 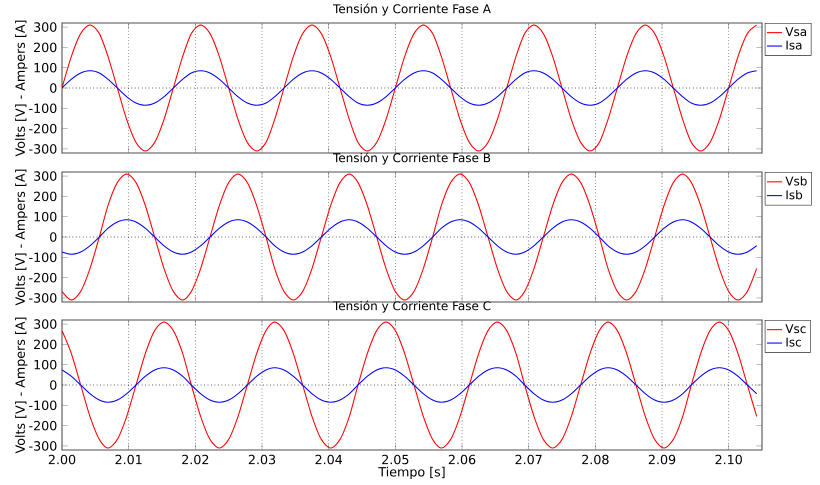 What do you see at coordinates (262, 459) in the screenshot?
I see `x-tick-label: 2.03` at bounding box center [262, 459].